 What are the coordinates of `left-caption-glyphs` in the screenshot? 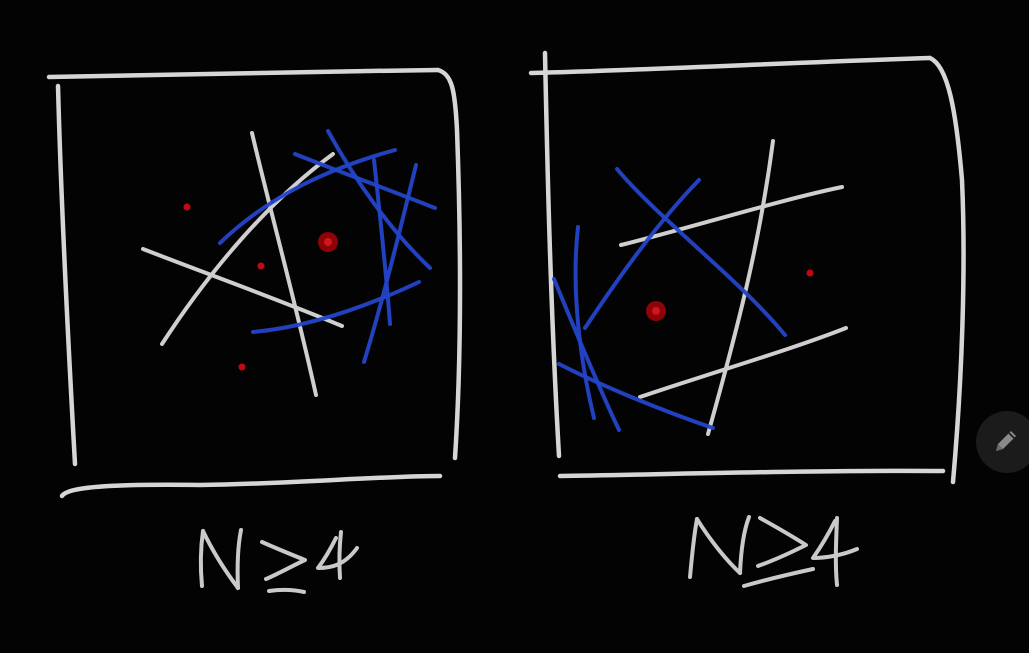 It's located at (278, 561).